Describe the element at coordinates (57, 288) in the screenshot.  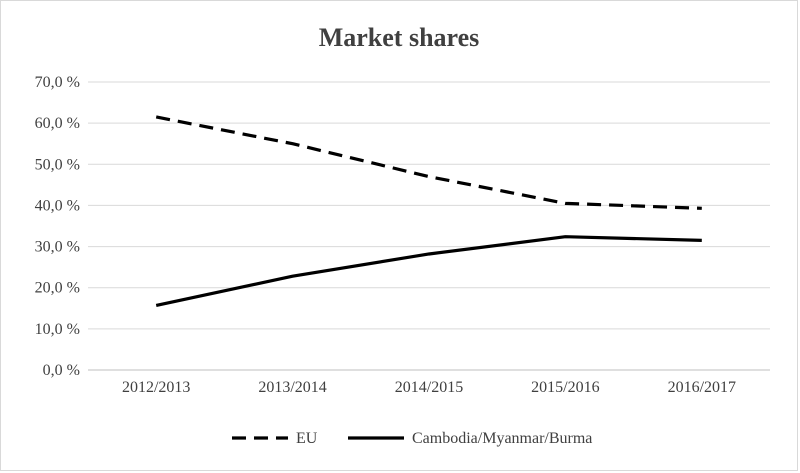
I see `y-tick-label: 20,0 %` at that location.